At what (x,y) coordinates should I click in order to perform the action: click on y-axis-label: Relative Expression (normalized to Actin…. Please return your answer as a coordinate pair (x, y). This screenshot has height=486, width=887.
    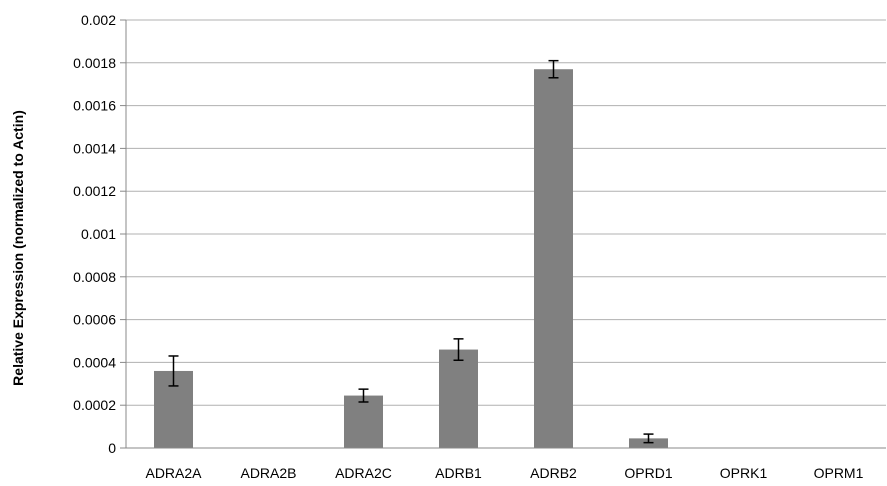
    Looking at the image, I should click on (18, 248).